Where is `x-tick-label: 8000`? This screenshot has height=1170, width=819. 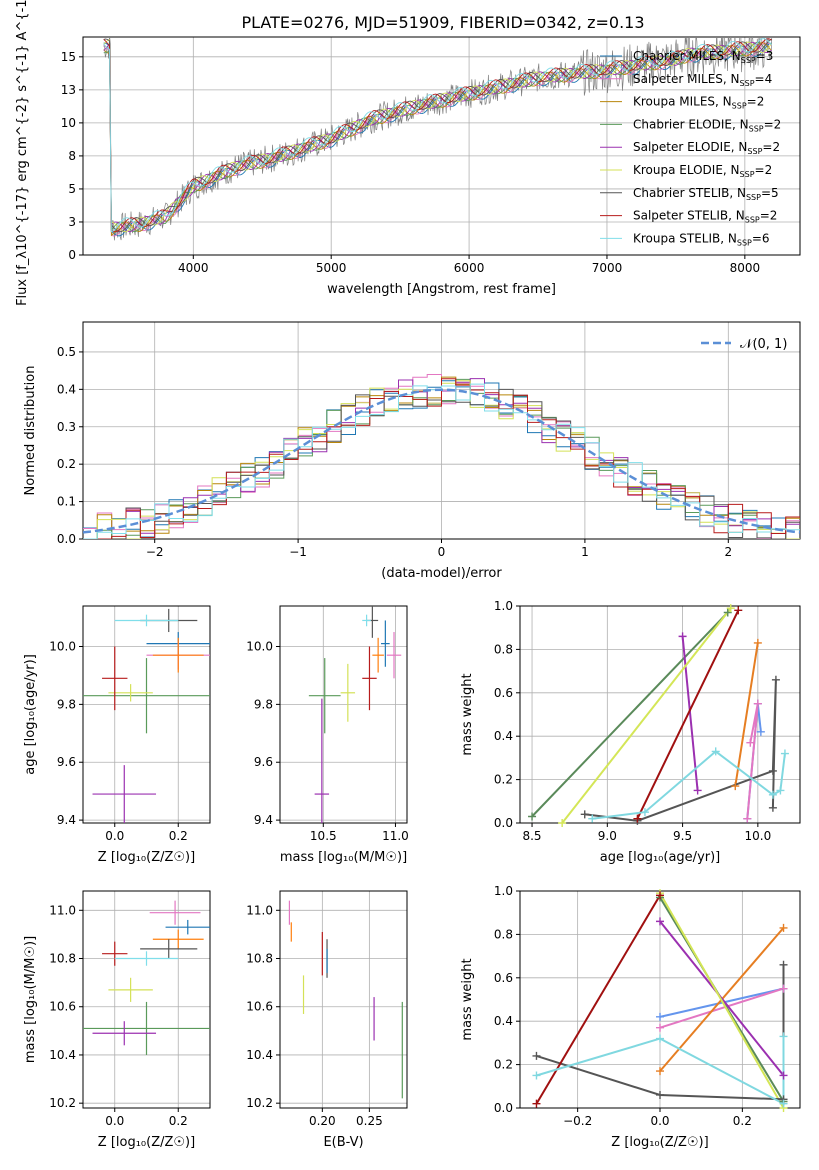 x-tick-label: 8000 is located at coordinates (745, 268).